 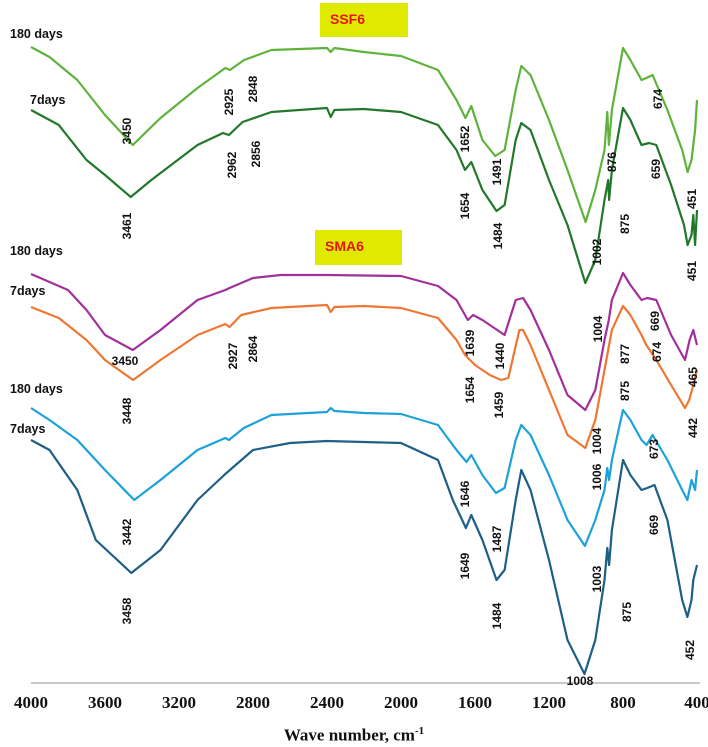 What do you see at coordinates (253, 702) in the screenshot?
I see `x-tick-label: 2800` at bounding box center [253, 702].